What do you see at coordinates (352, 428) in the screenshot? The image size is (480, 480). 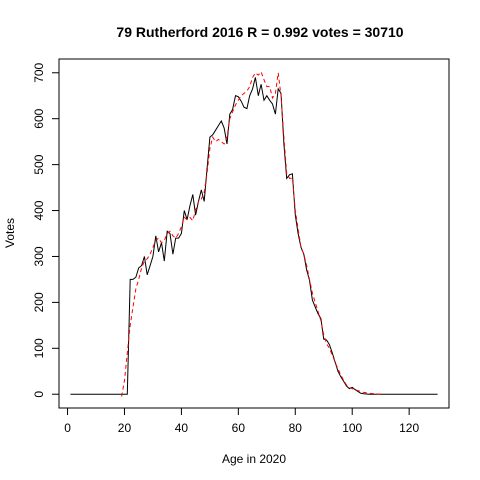 I see `x-tick-label: 100` at bounding box center [352, 428].